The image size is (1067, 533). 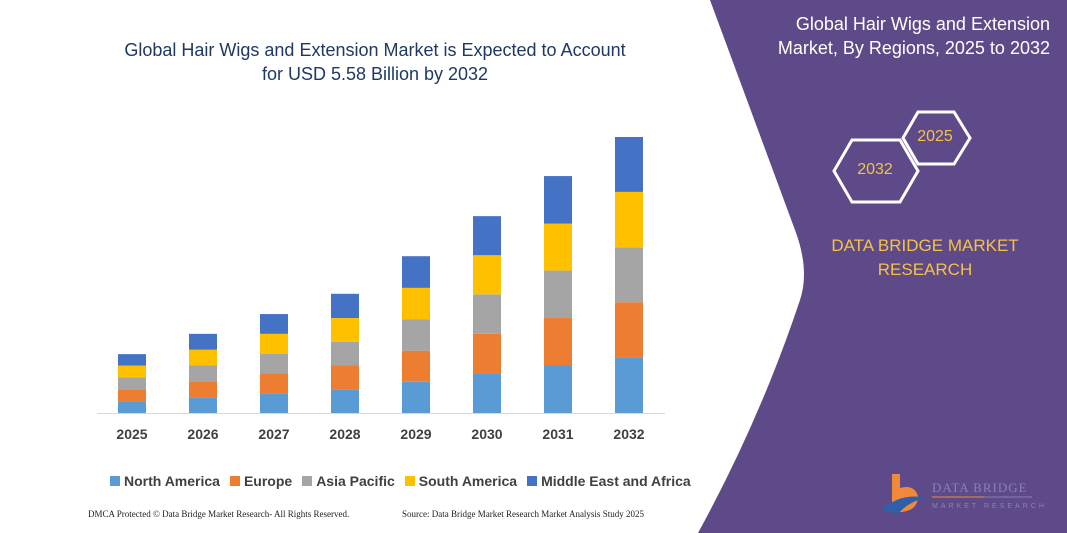 What do you see at coordinates (557, 434) in the screenshot?
I see `x-tick-label: 2031` at bounding box center [557, 434].